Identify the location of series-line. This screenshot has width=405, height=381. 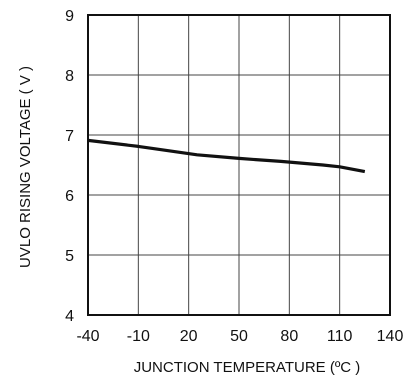
(226, 156).